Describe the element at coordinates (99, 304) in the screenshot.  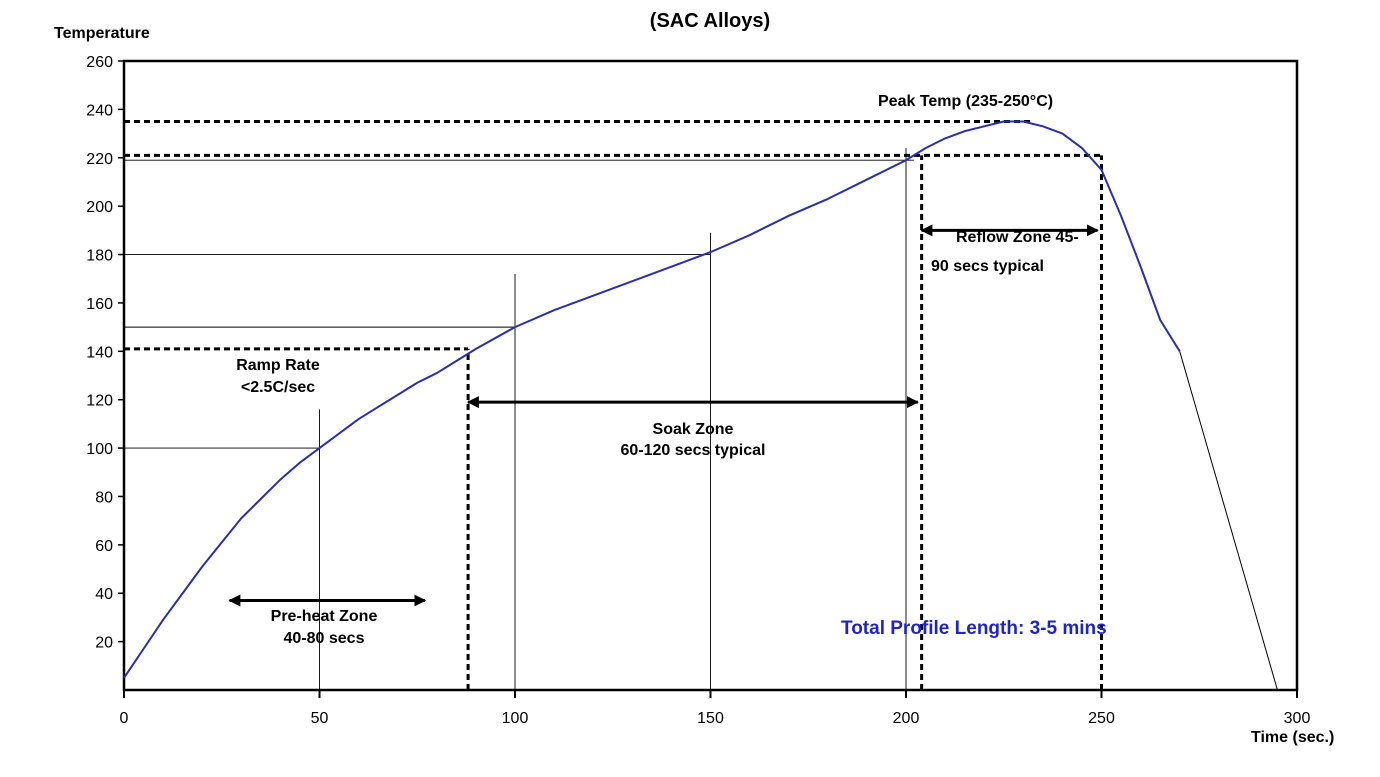
I see `y-tick-label-160: 160` at that location.